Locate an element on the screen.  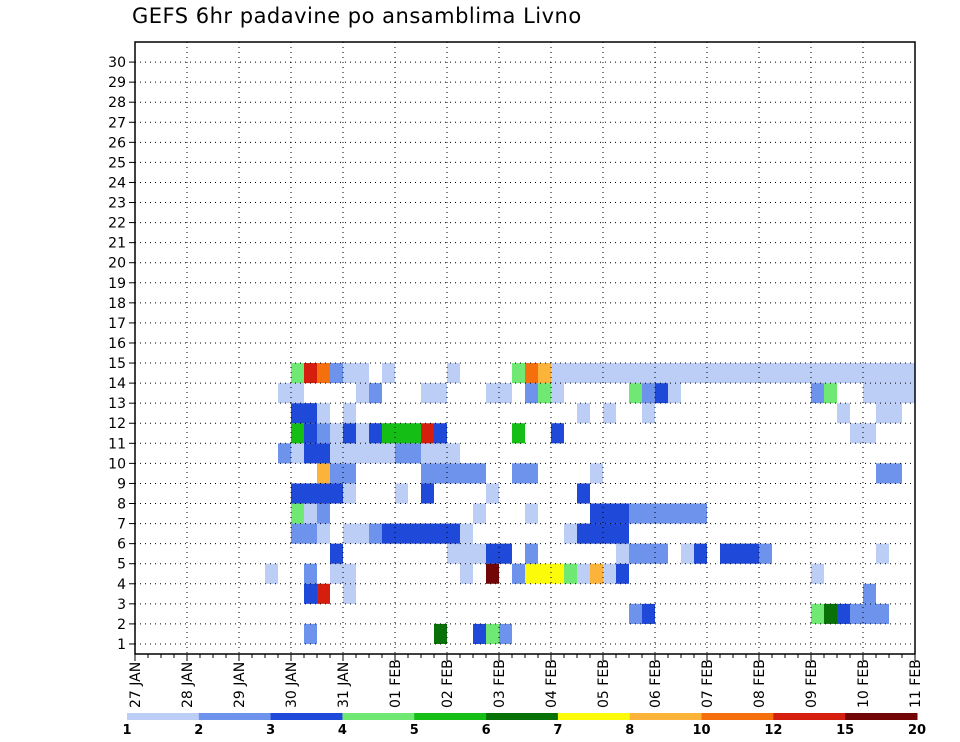
x-tick-label: 10 FEB is located at coordinates (864, 683).